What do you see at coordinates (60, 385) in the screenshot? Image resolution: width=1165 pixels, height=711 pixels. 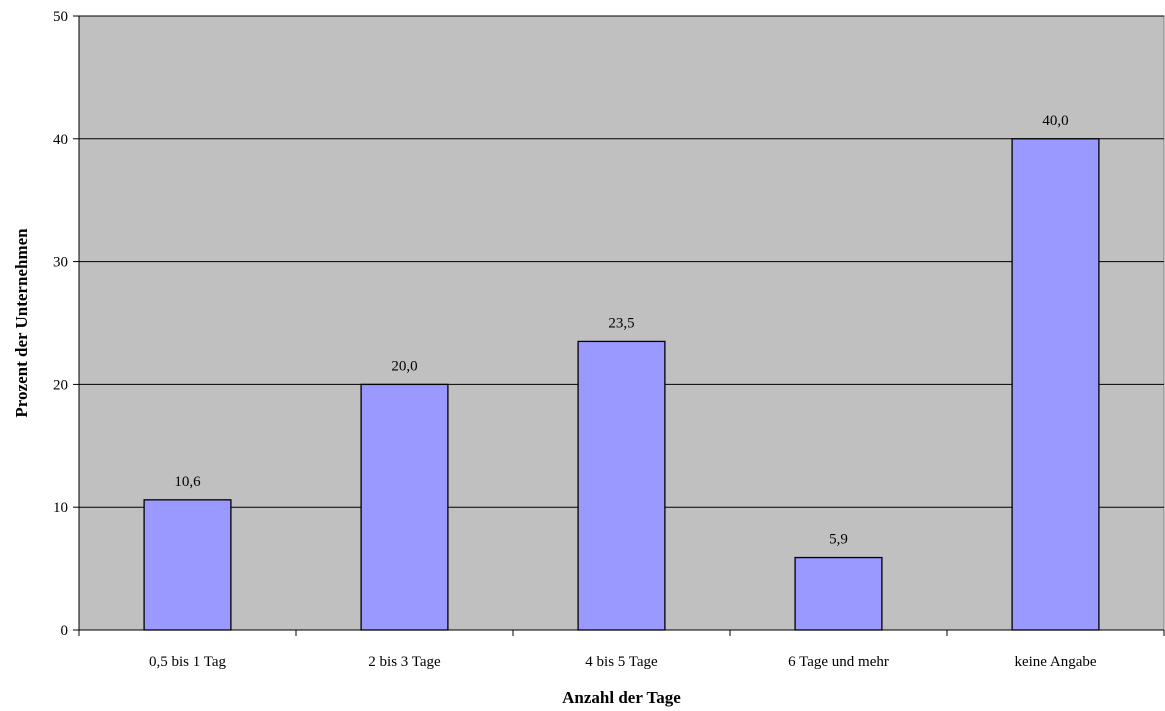 I see `y-tick-label-2: 20` at bounding box center [60, 385].